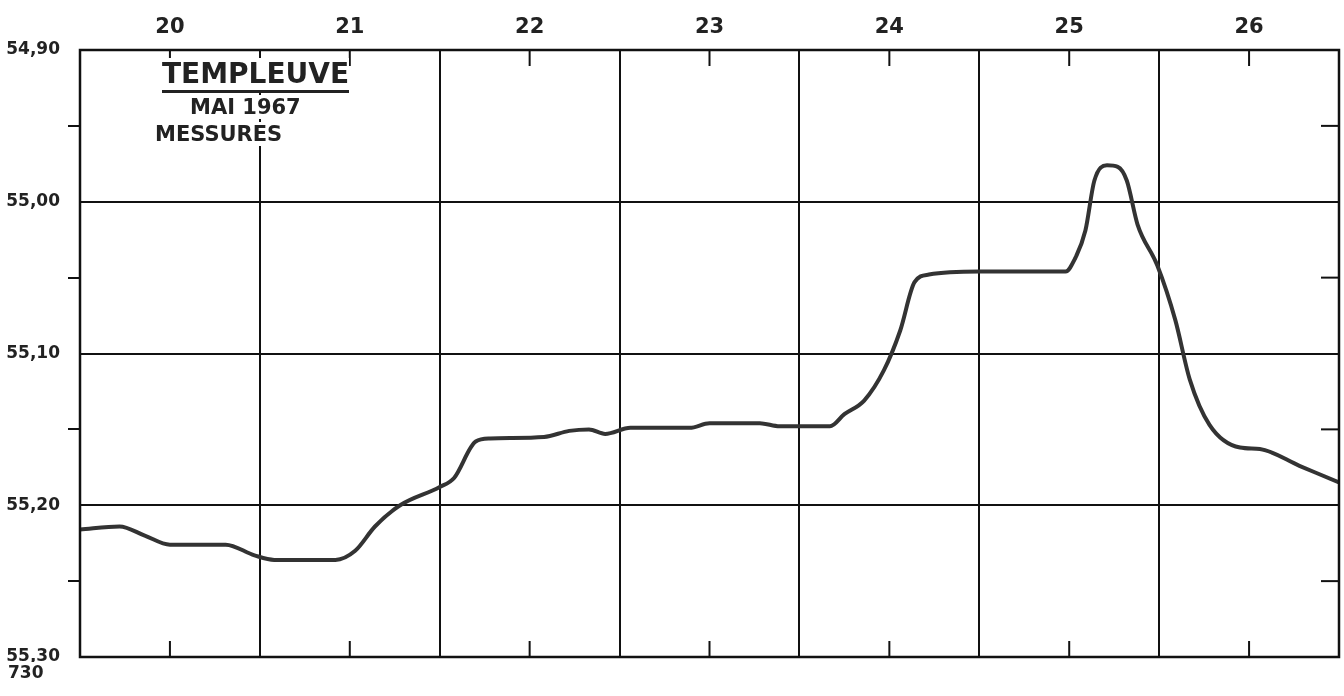 The width and height of the screenshot is (1344, 696). I want to click on x-tick-label: 26, so click(1249, 25).